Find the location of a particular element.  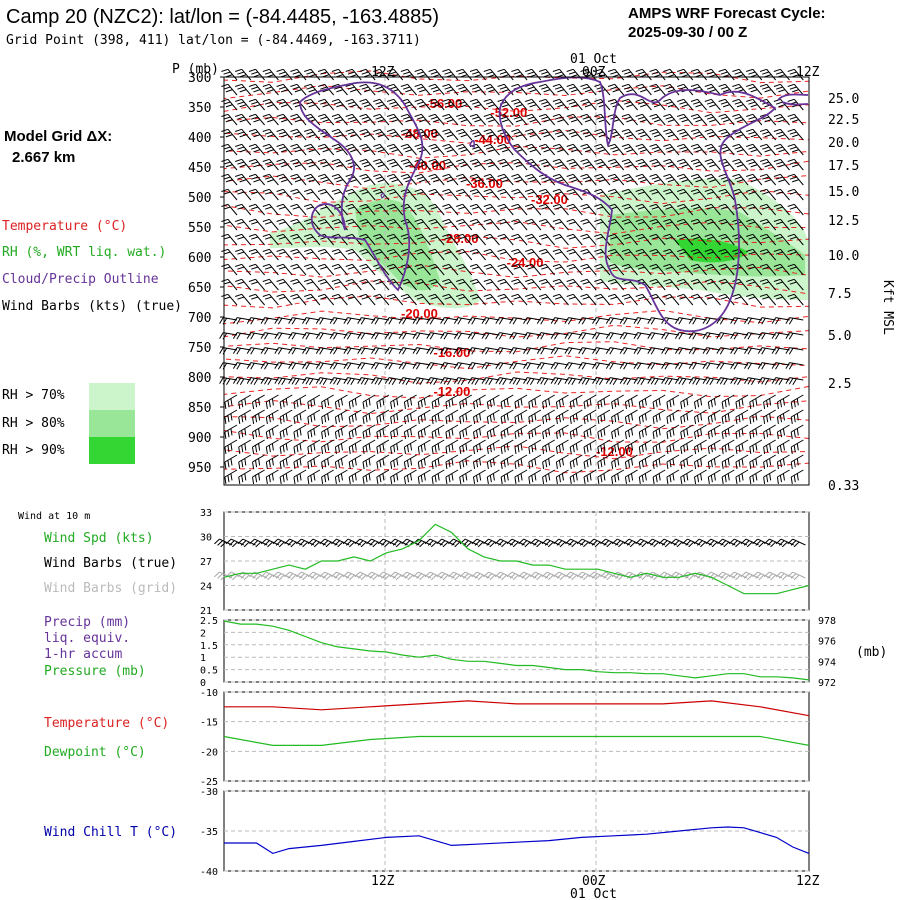

y-tick-label: 2.5 is located at coordinates (209, 621).